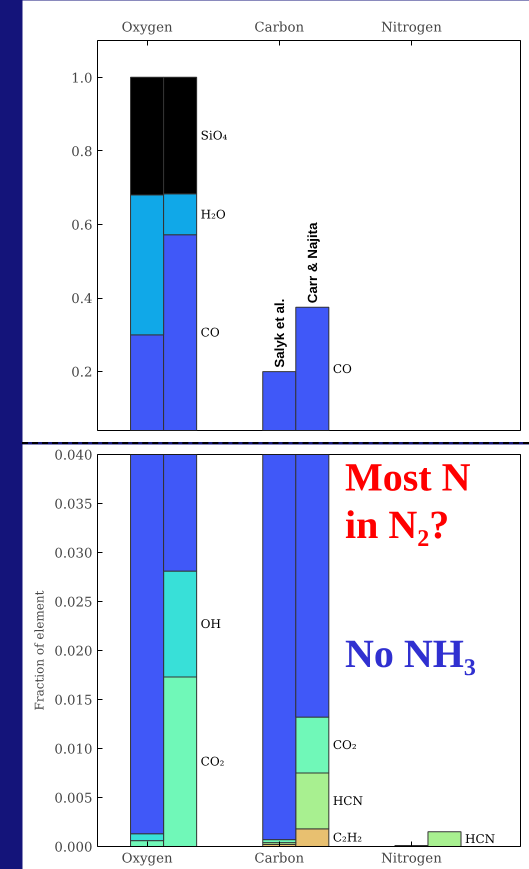  I want to click on y-tick-label: 0.2, so click(82, 373).